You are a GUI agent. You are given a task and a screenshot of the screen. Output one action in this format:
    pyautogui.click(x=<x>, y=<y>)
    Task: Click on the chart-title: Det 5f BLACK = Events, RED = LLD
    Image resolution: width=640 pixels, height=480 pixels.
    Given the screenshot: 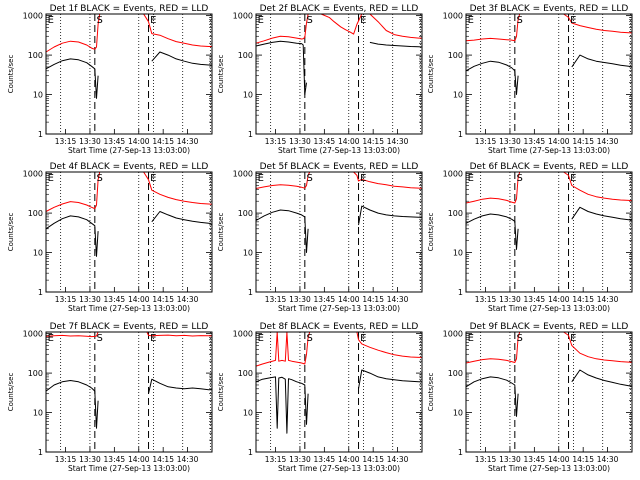 What is the action you would take?
    pyautogui.click(x=339, y=167)
    